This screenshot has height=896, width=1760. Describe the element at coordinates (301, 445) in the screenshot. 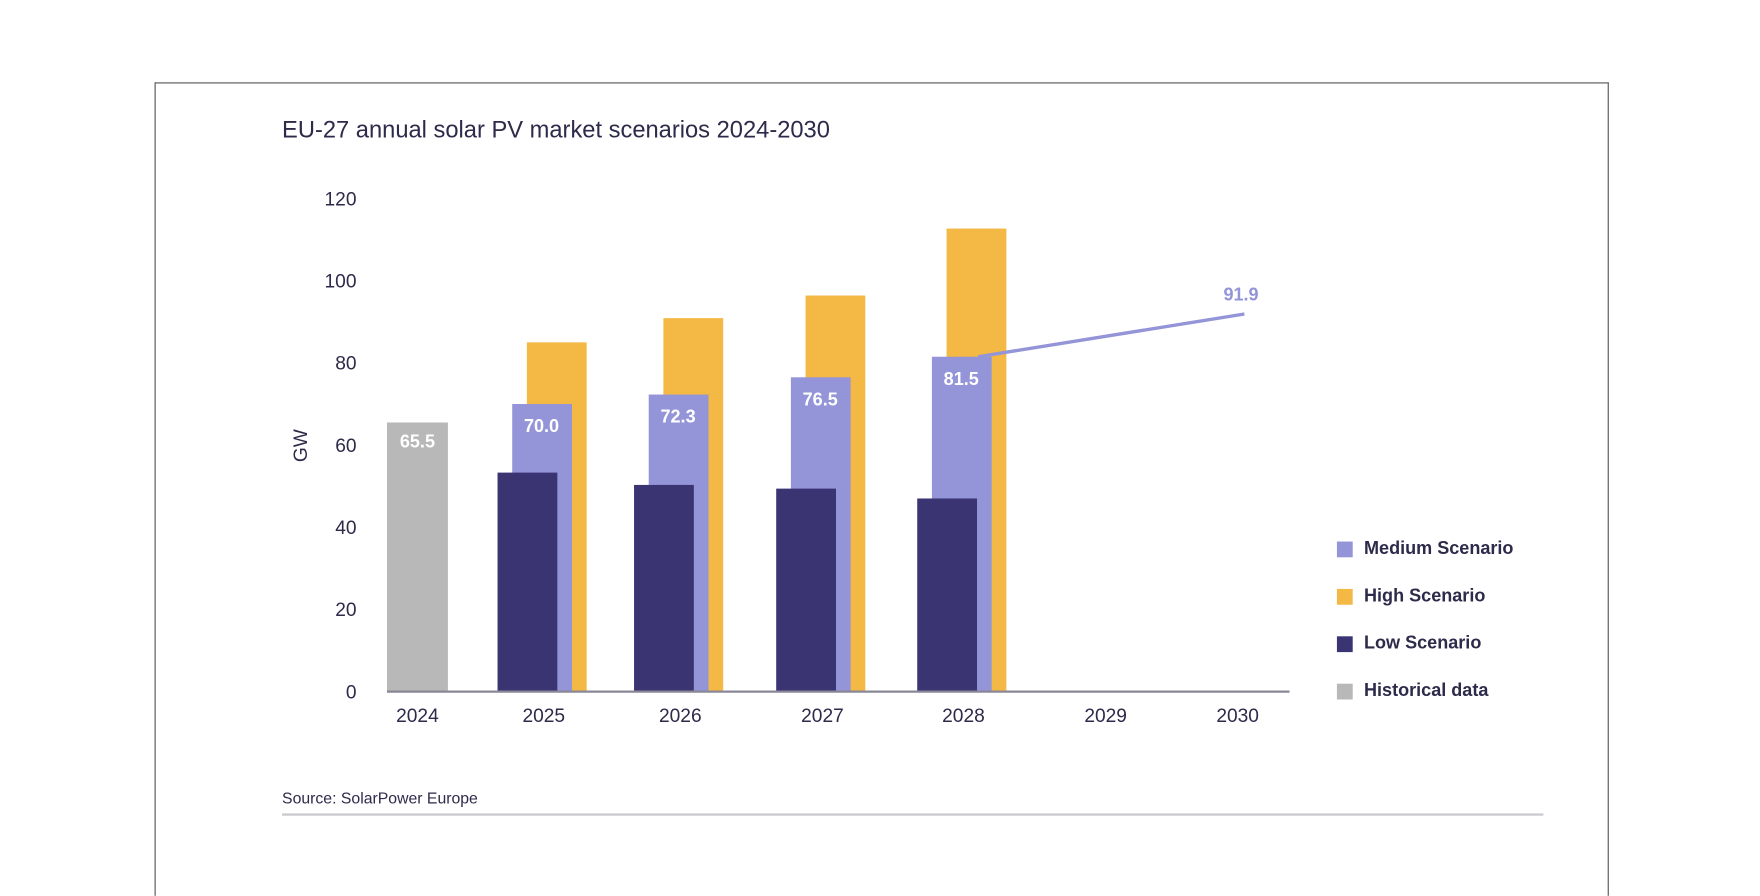

I see `y-axis-label: GW` at that location.